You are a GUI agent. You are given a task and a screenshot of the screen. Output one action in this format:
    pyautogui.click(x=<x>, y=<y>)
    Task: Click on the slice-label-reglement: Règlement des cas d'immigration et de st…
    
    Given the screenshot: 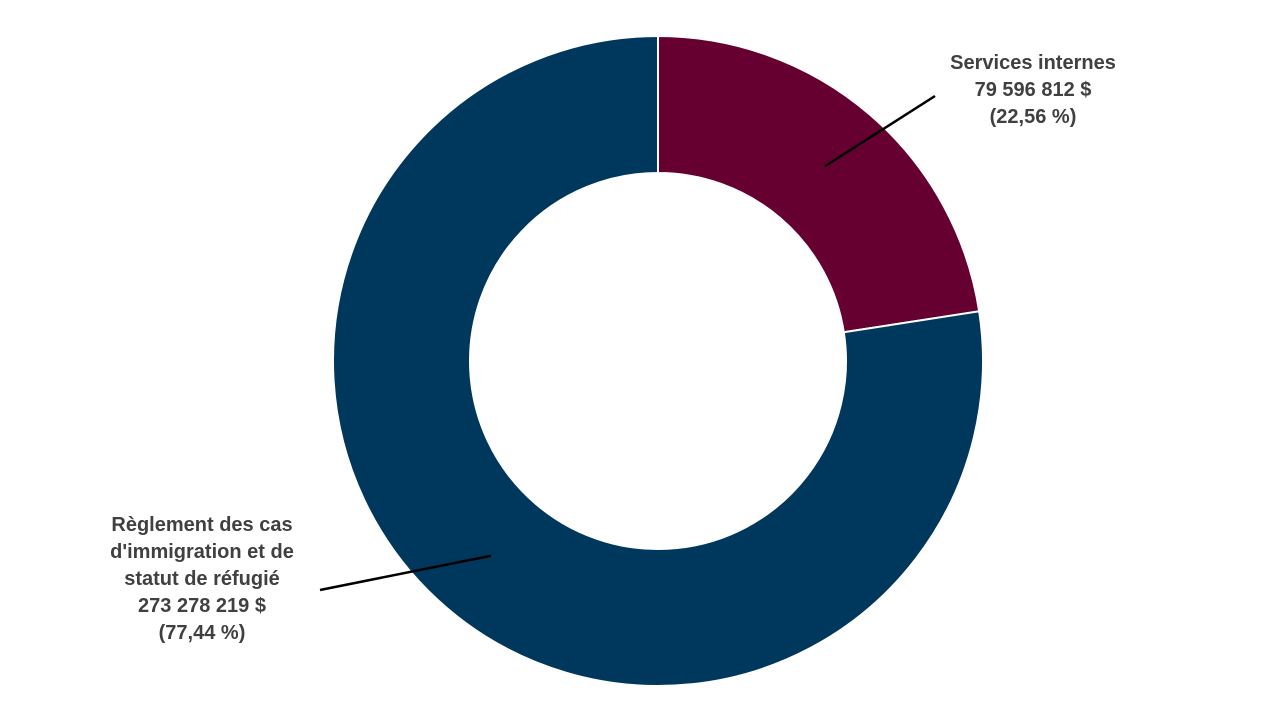 What is the action you would take?
    pyautogui.click(x=202, y=579)
    